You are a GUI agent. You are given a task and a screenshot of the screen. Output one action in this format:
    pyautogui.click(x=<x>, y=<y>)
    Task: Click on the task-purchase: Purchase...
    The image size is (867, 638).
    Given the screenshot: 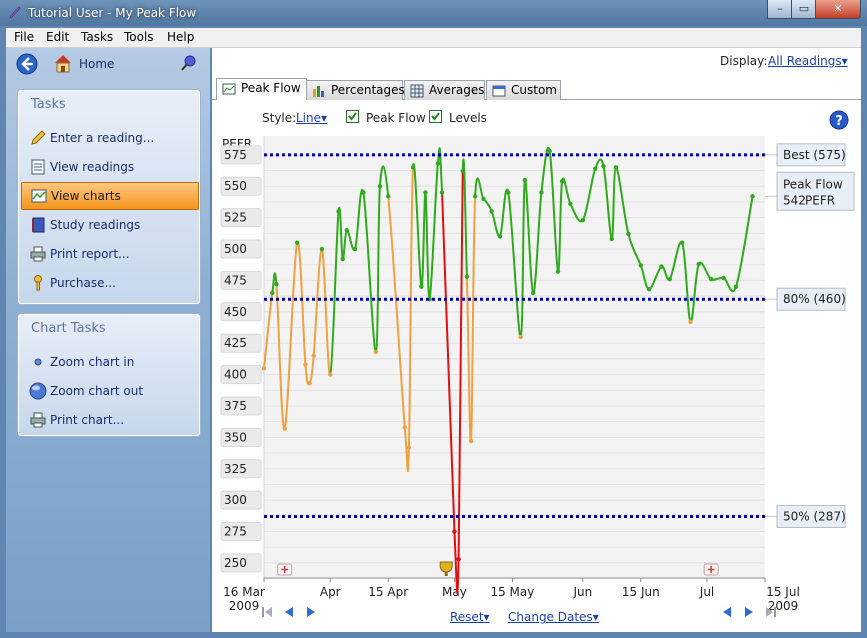 What is the action you would take?
    pyautogui.click(x=109, y=283)
    